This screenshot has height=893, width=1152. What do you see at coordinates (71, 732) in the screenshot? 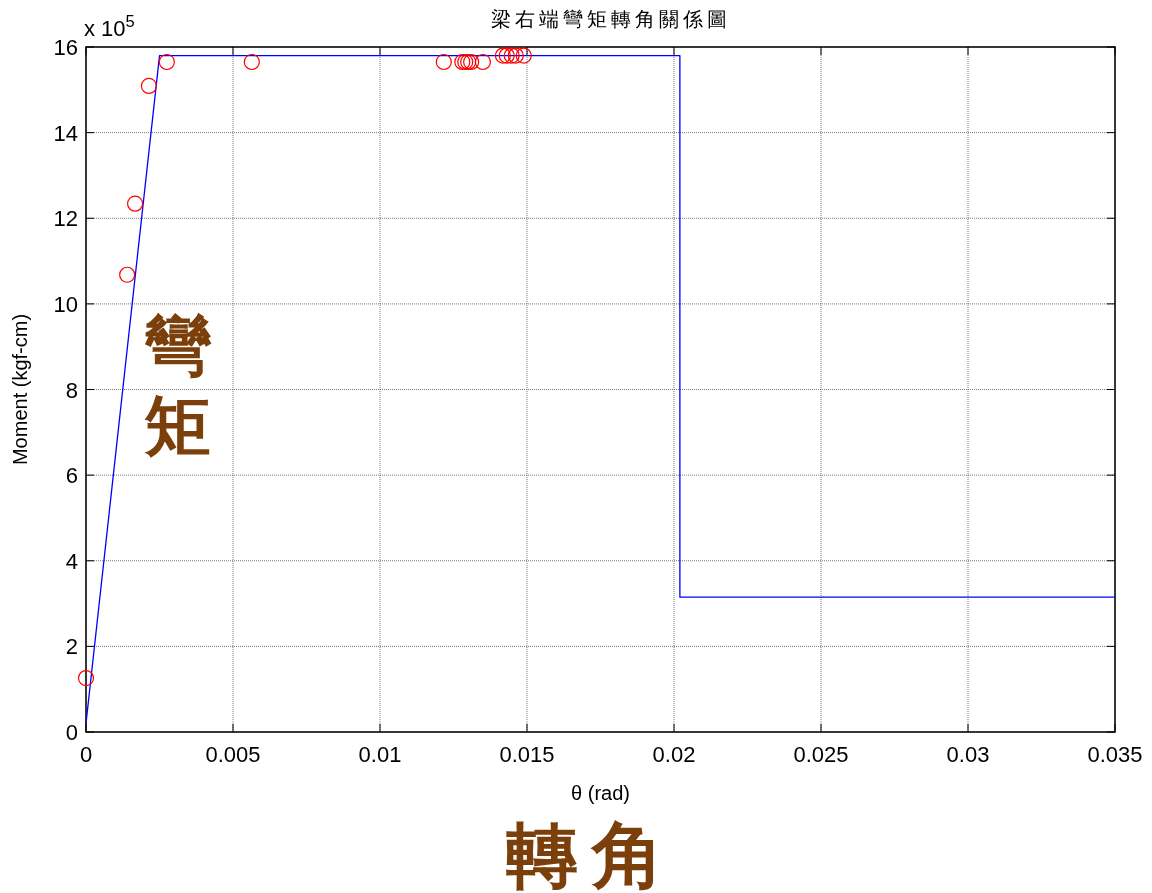
I see `y-tick-label: 0` at bounding box center [71, 732].